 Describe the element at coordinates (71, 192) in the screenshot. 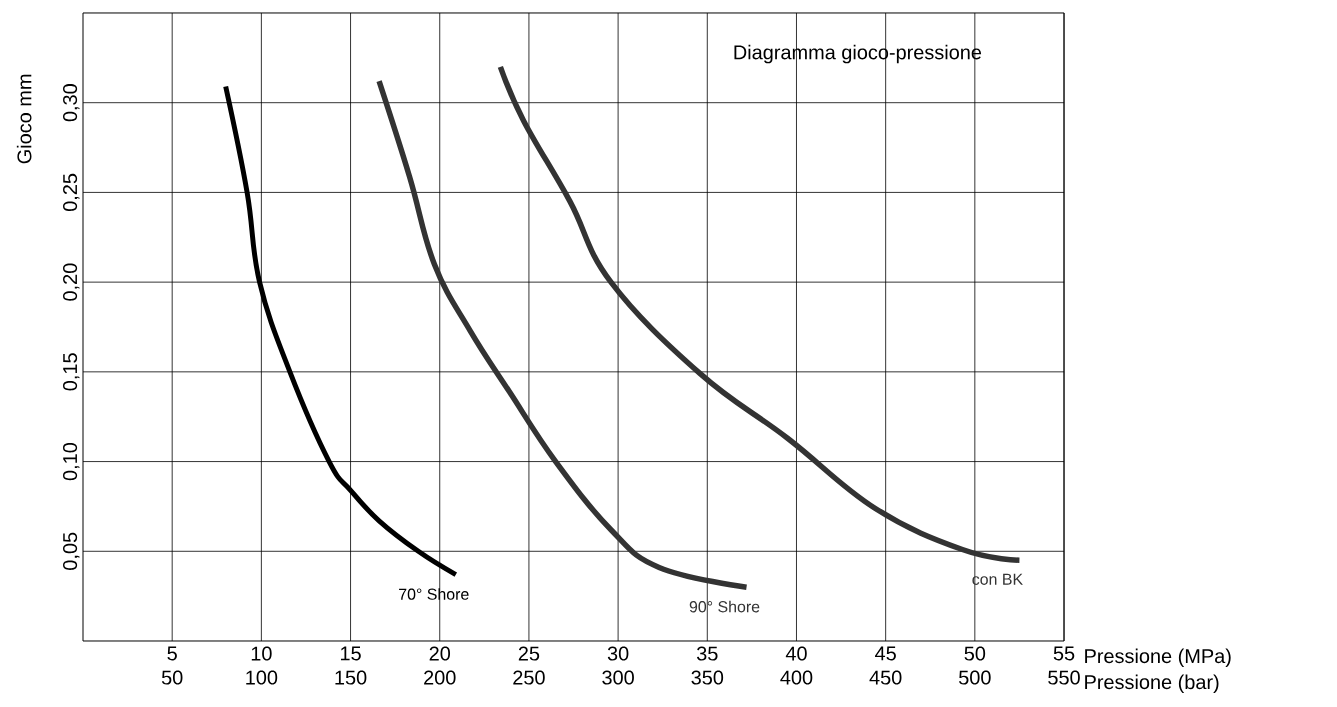

I see `y-tick-label: 0,25` at that location.